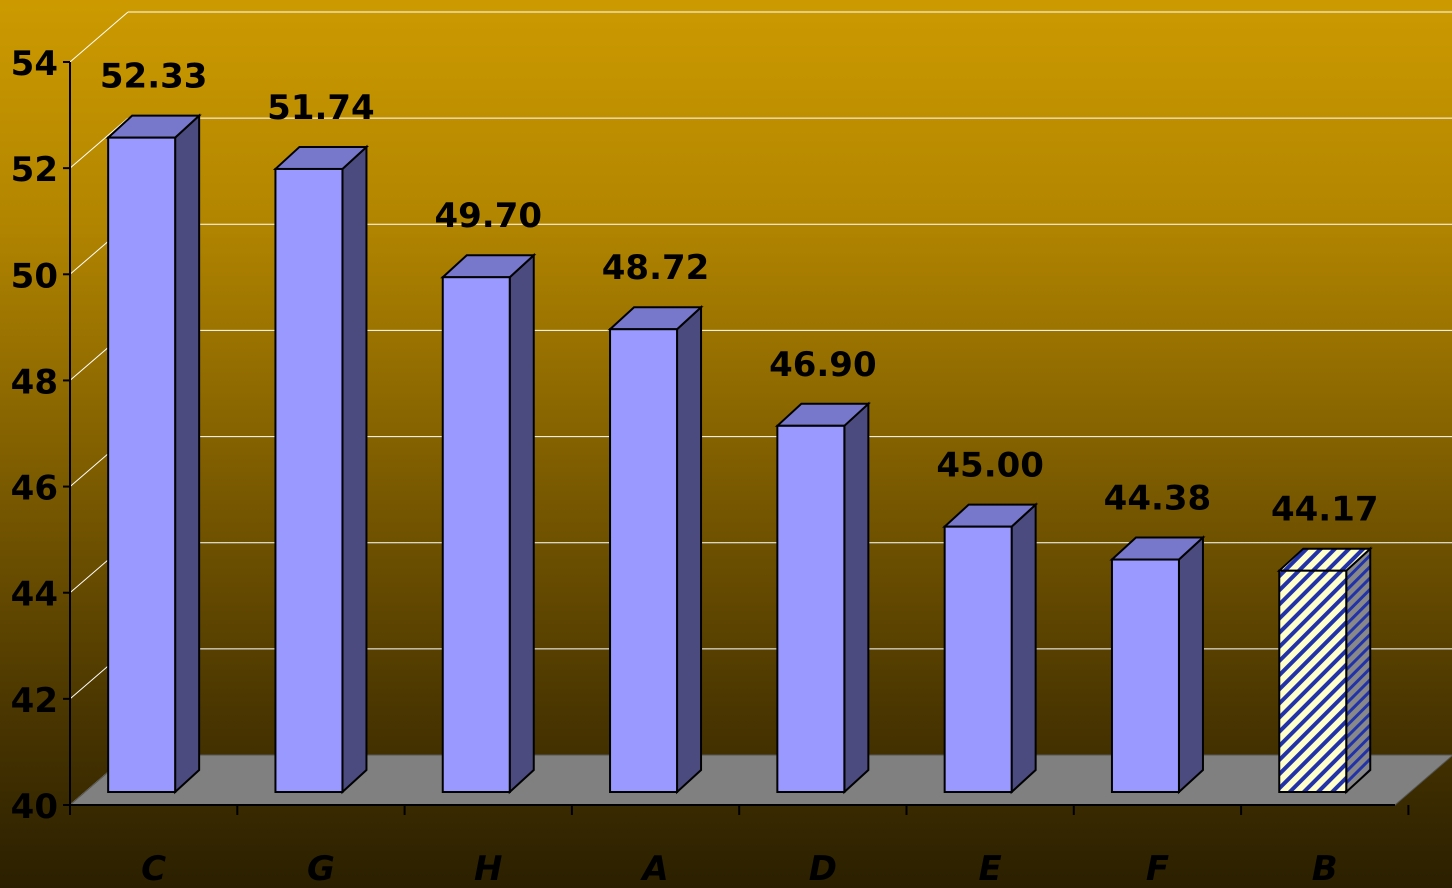 This screenshot has width=1452, height=888. Describe the element at coordinates (153, 868) in the screenshot. I see `x-tick-label: C` at that location.